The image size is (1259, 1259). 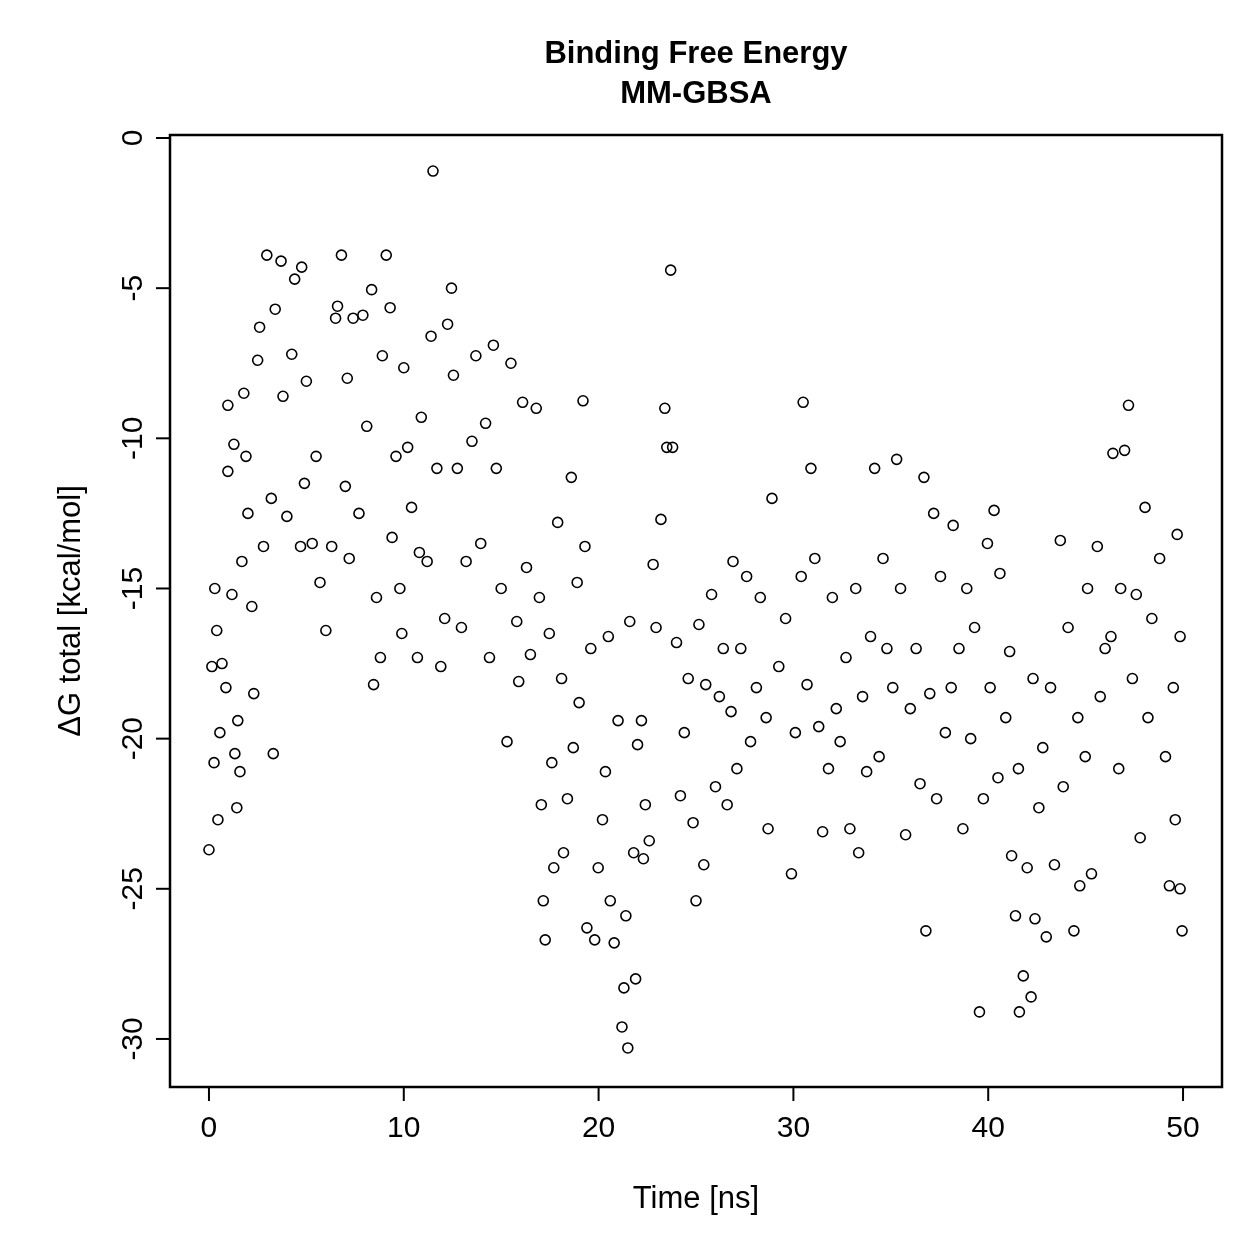 I want to click on x-tick-label: 50, so click(x=1183, y=1126).